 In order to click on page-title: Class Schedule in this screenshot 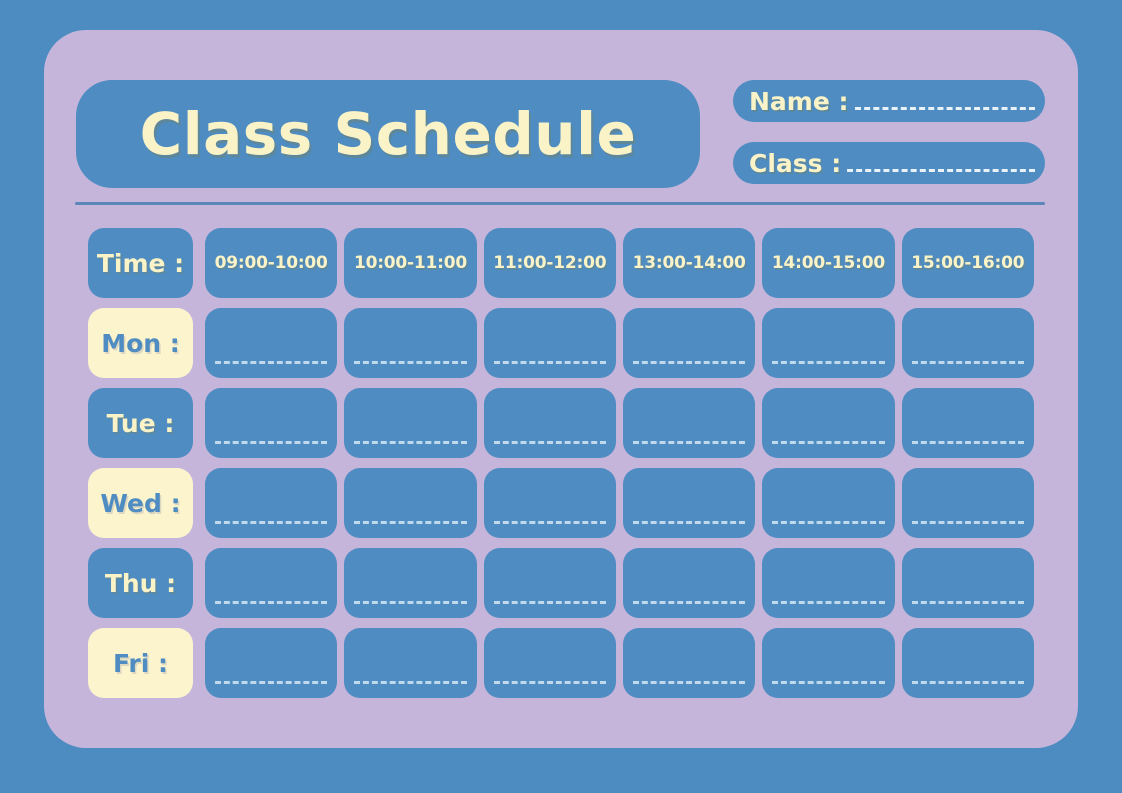, I will do `click(388, 134)`.